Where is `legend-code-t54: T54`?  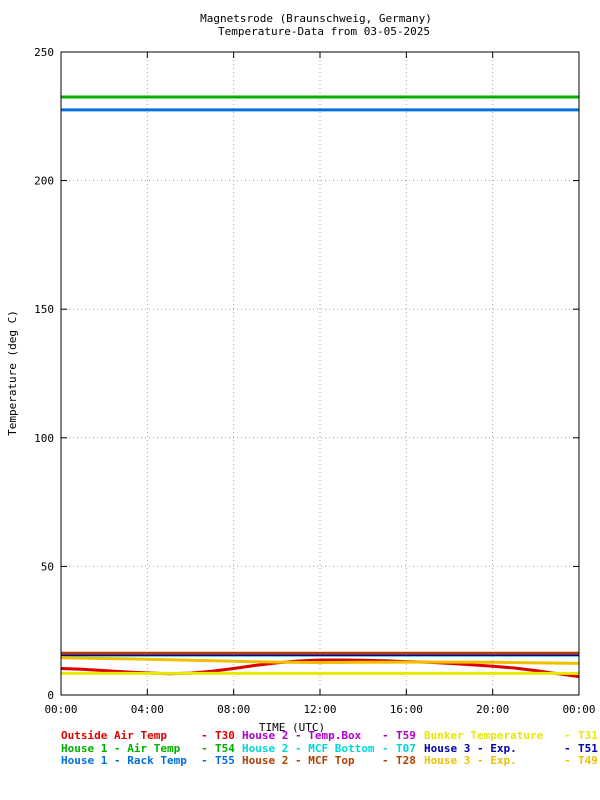 legend-code-t54: T54 is located at coordinates (225, 748).